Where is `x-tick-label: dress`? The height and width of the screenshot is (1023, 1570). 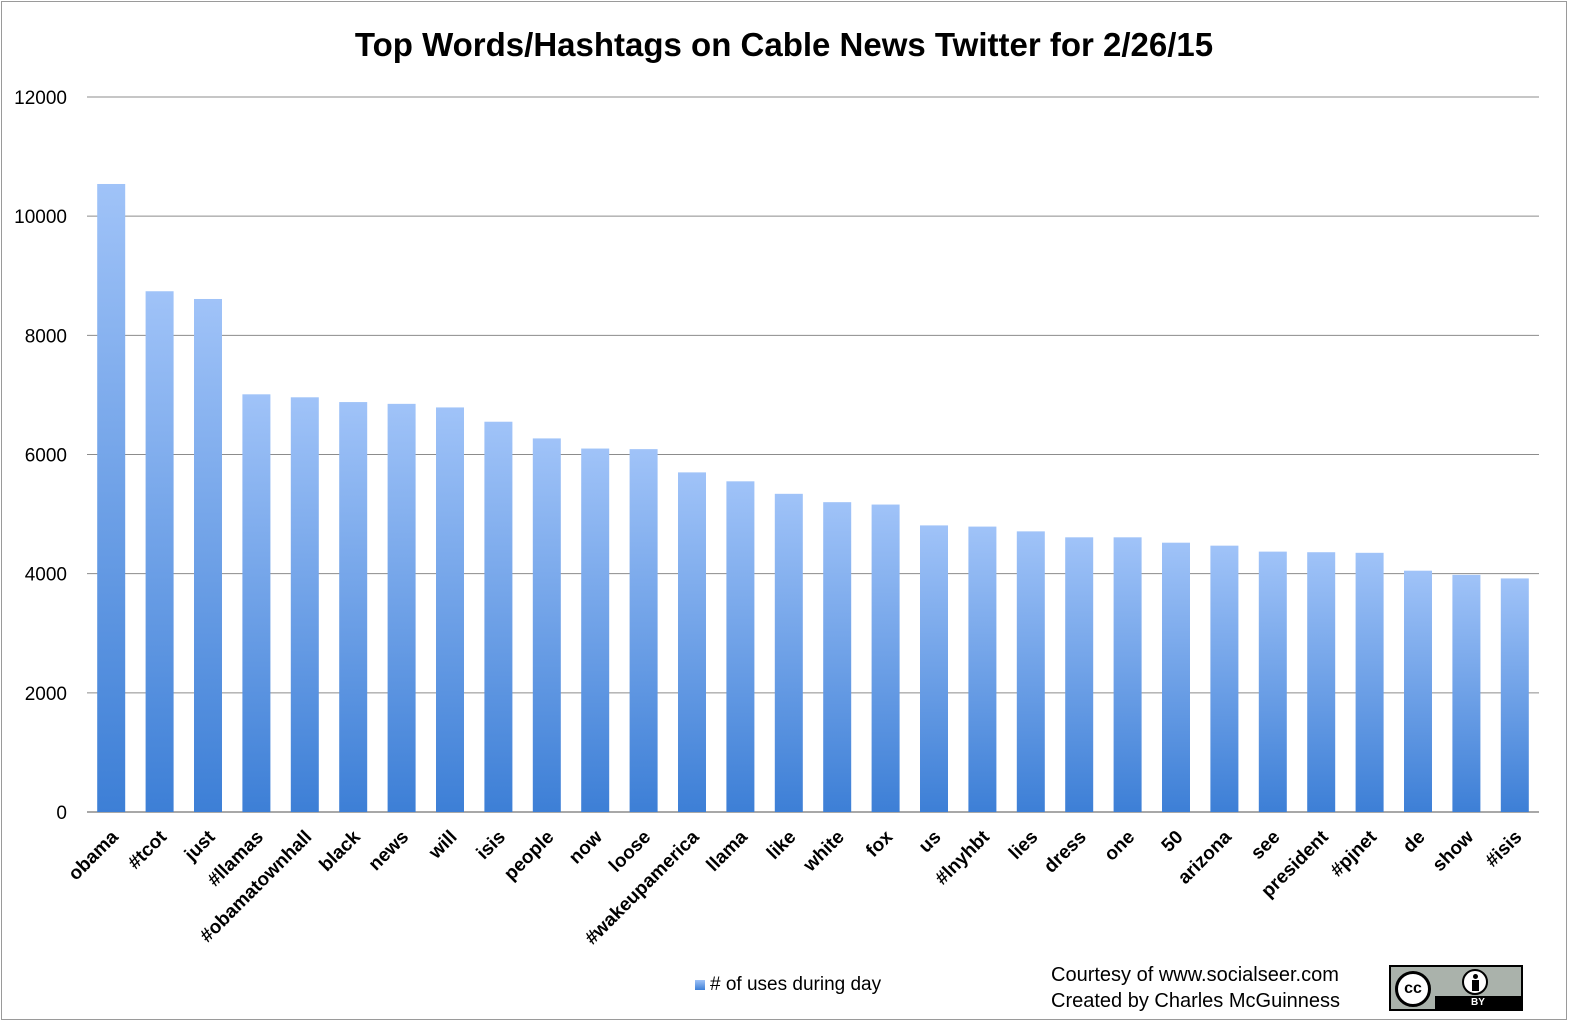
x-tick-label: dress is located at coordinates (1065, 852).